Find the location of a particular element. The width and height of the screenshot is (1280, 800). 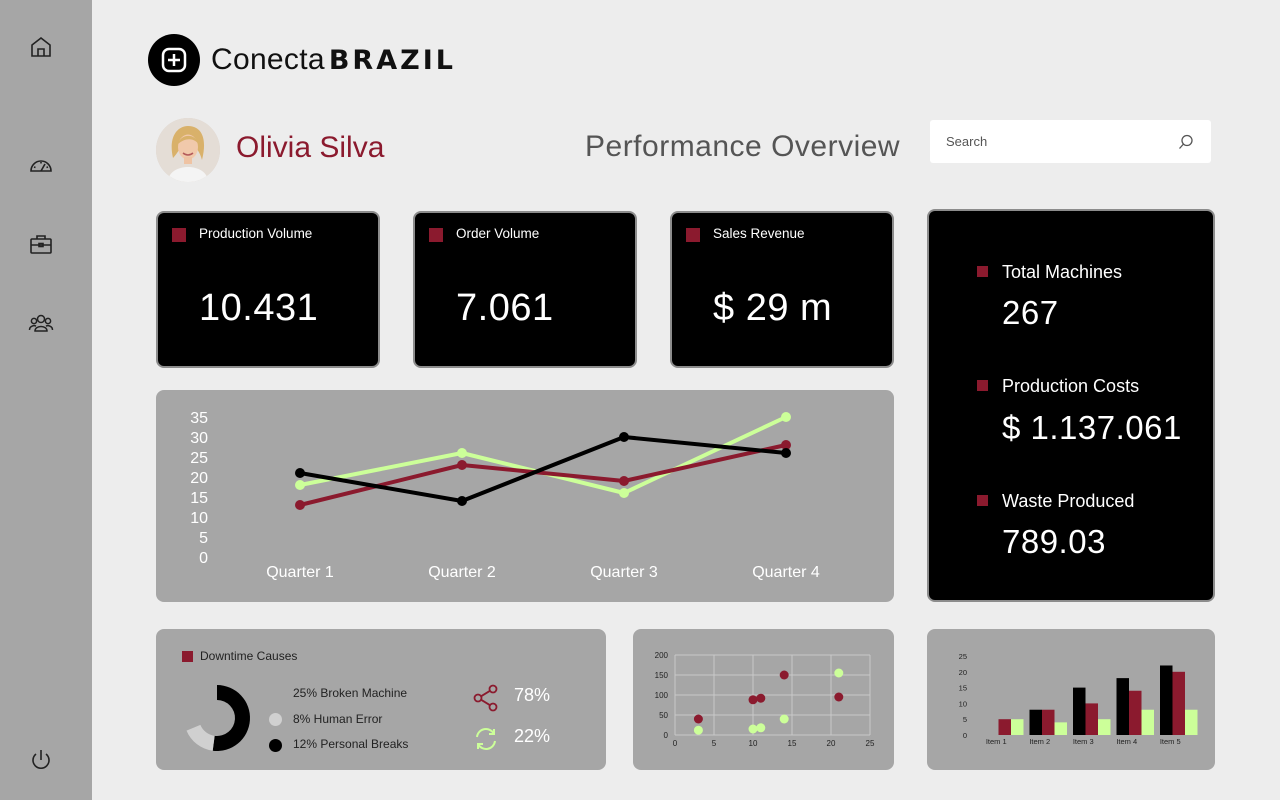

avatar is located at coordinates (188, 150).